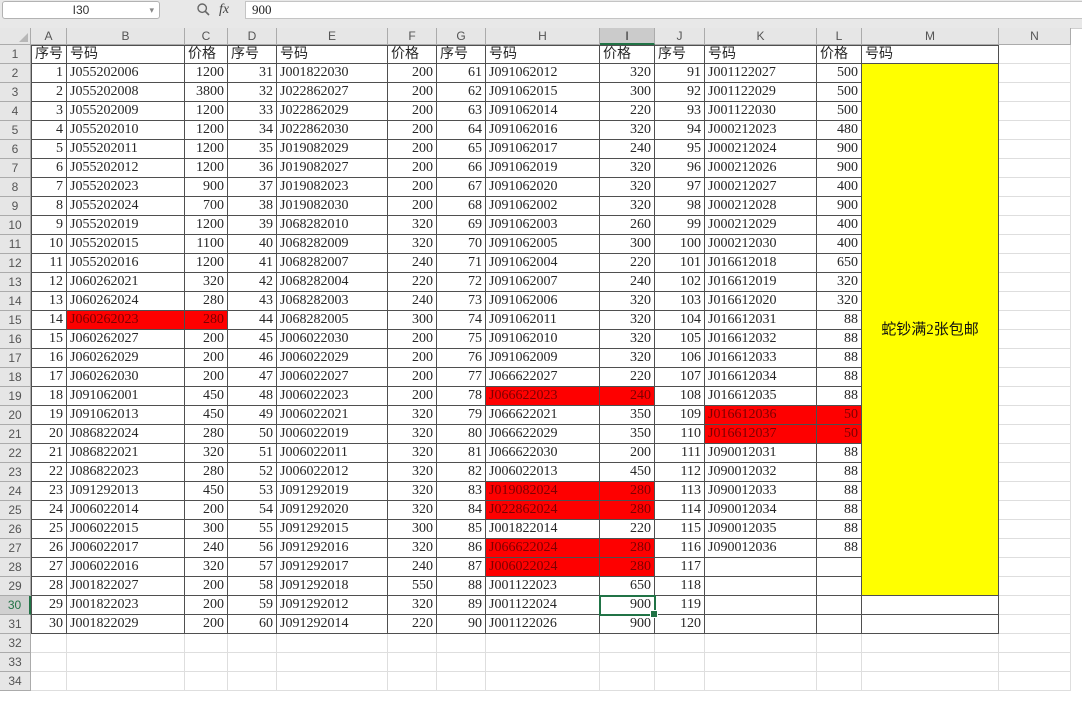  What do you see at coordinates (126, 681) in the screenshot?
I see `cell-B34` at bounding box center [126, 681].